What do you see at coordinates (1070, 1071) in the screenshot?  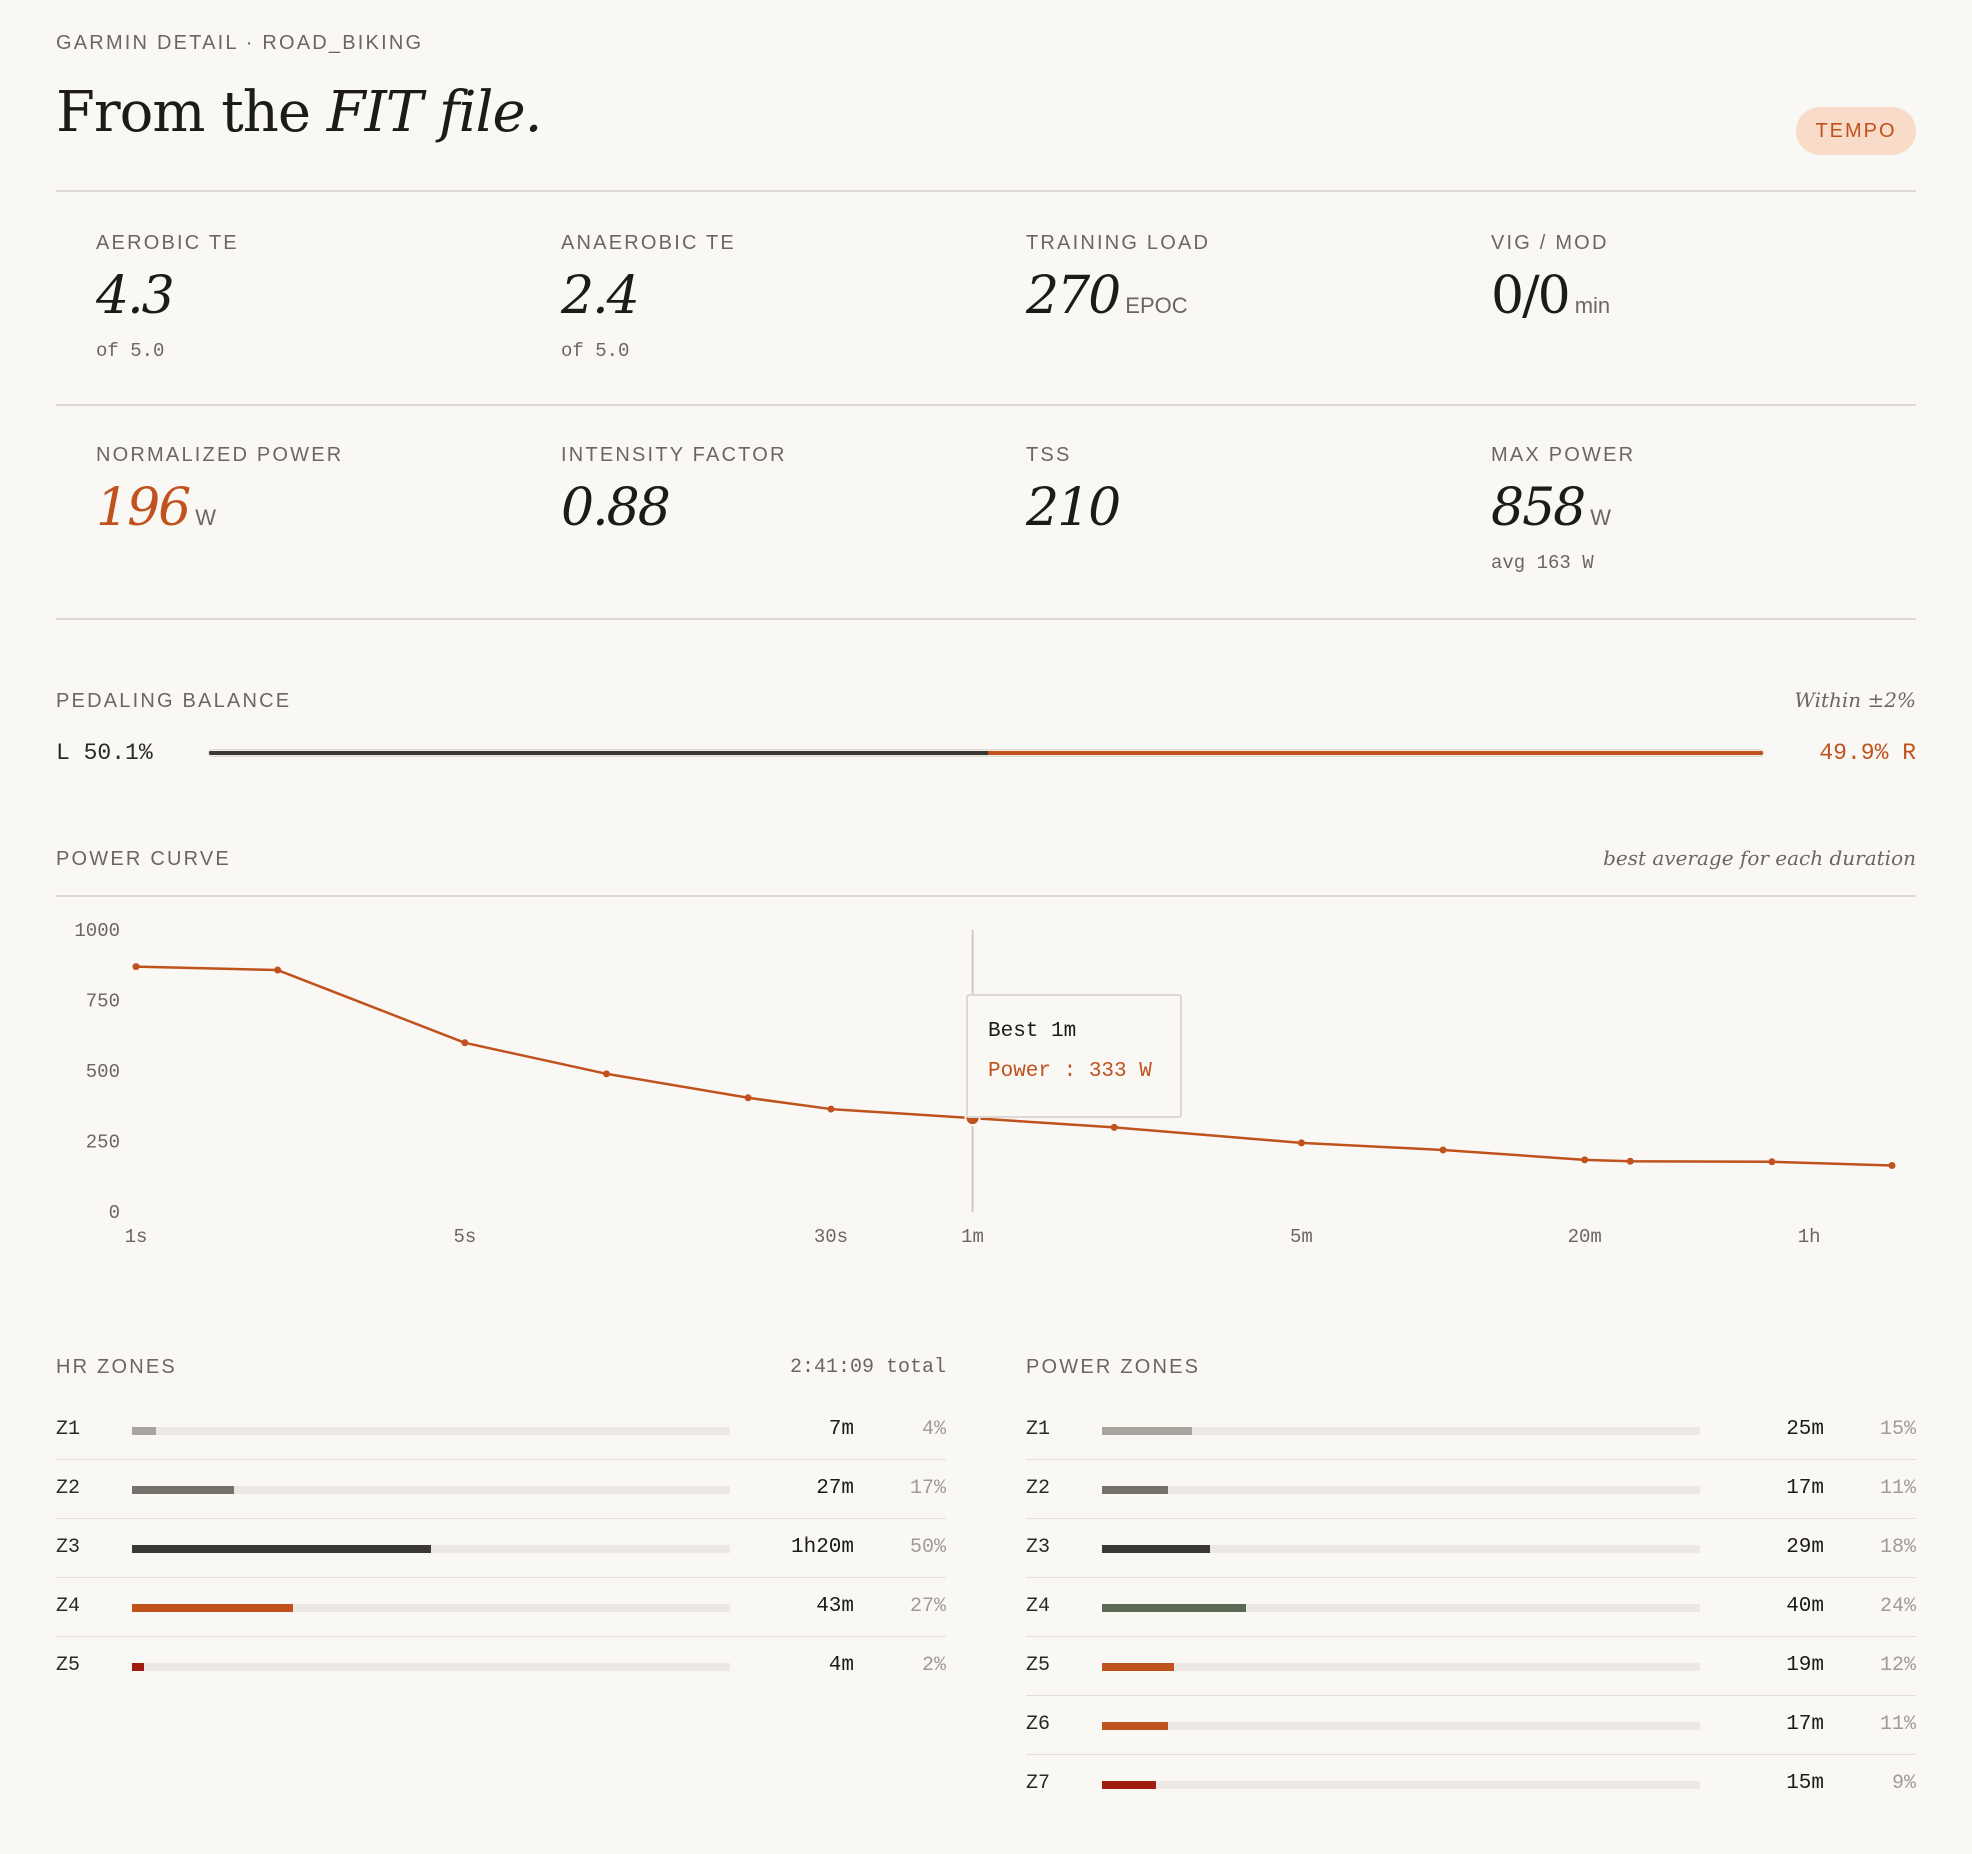 I see `tooltip-value: Power : 333 W` at bounding box center [1070, 1071].